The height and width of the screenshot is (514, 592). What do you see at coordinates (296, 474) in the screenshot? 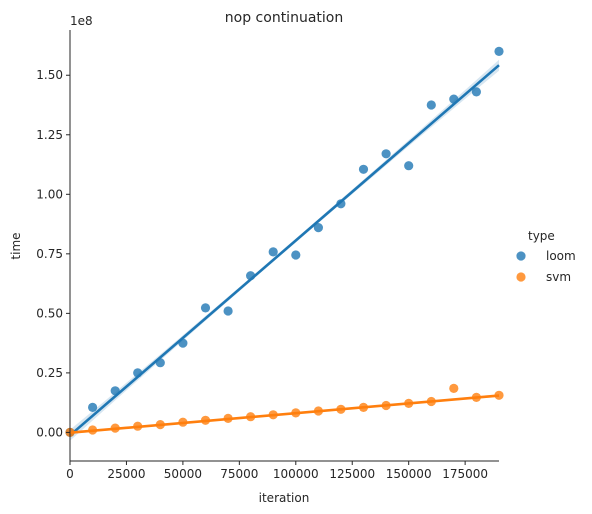
I see `x-tick-label: 100000` at bounding box center [296, 474].